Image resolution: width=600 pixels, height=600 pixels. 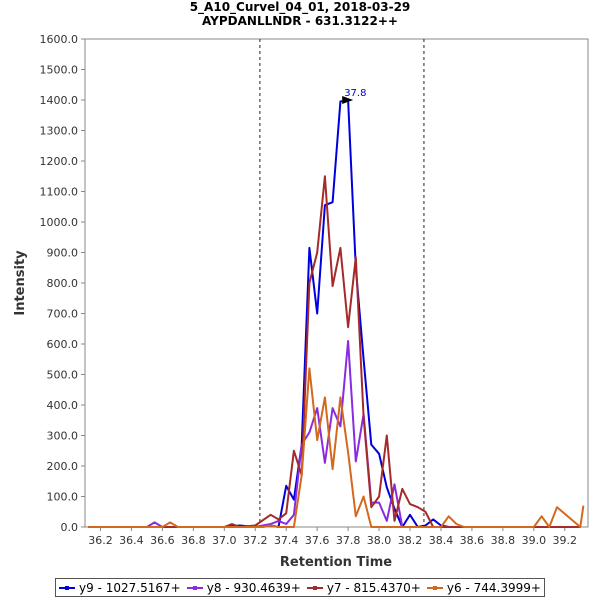 What do you see at coordinates (493, 587) in the screenshot?
I see `legend-label: y6 - 744.3999+` at bounding box center [493, 587].